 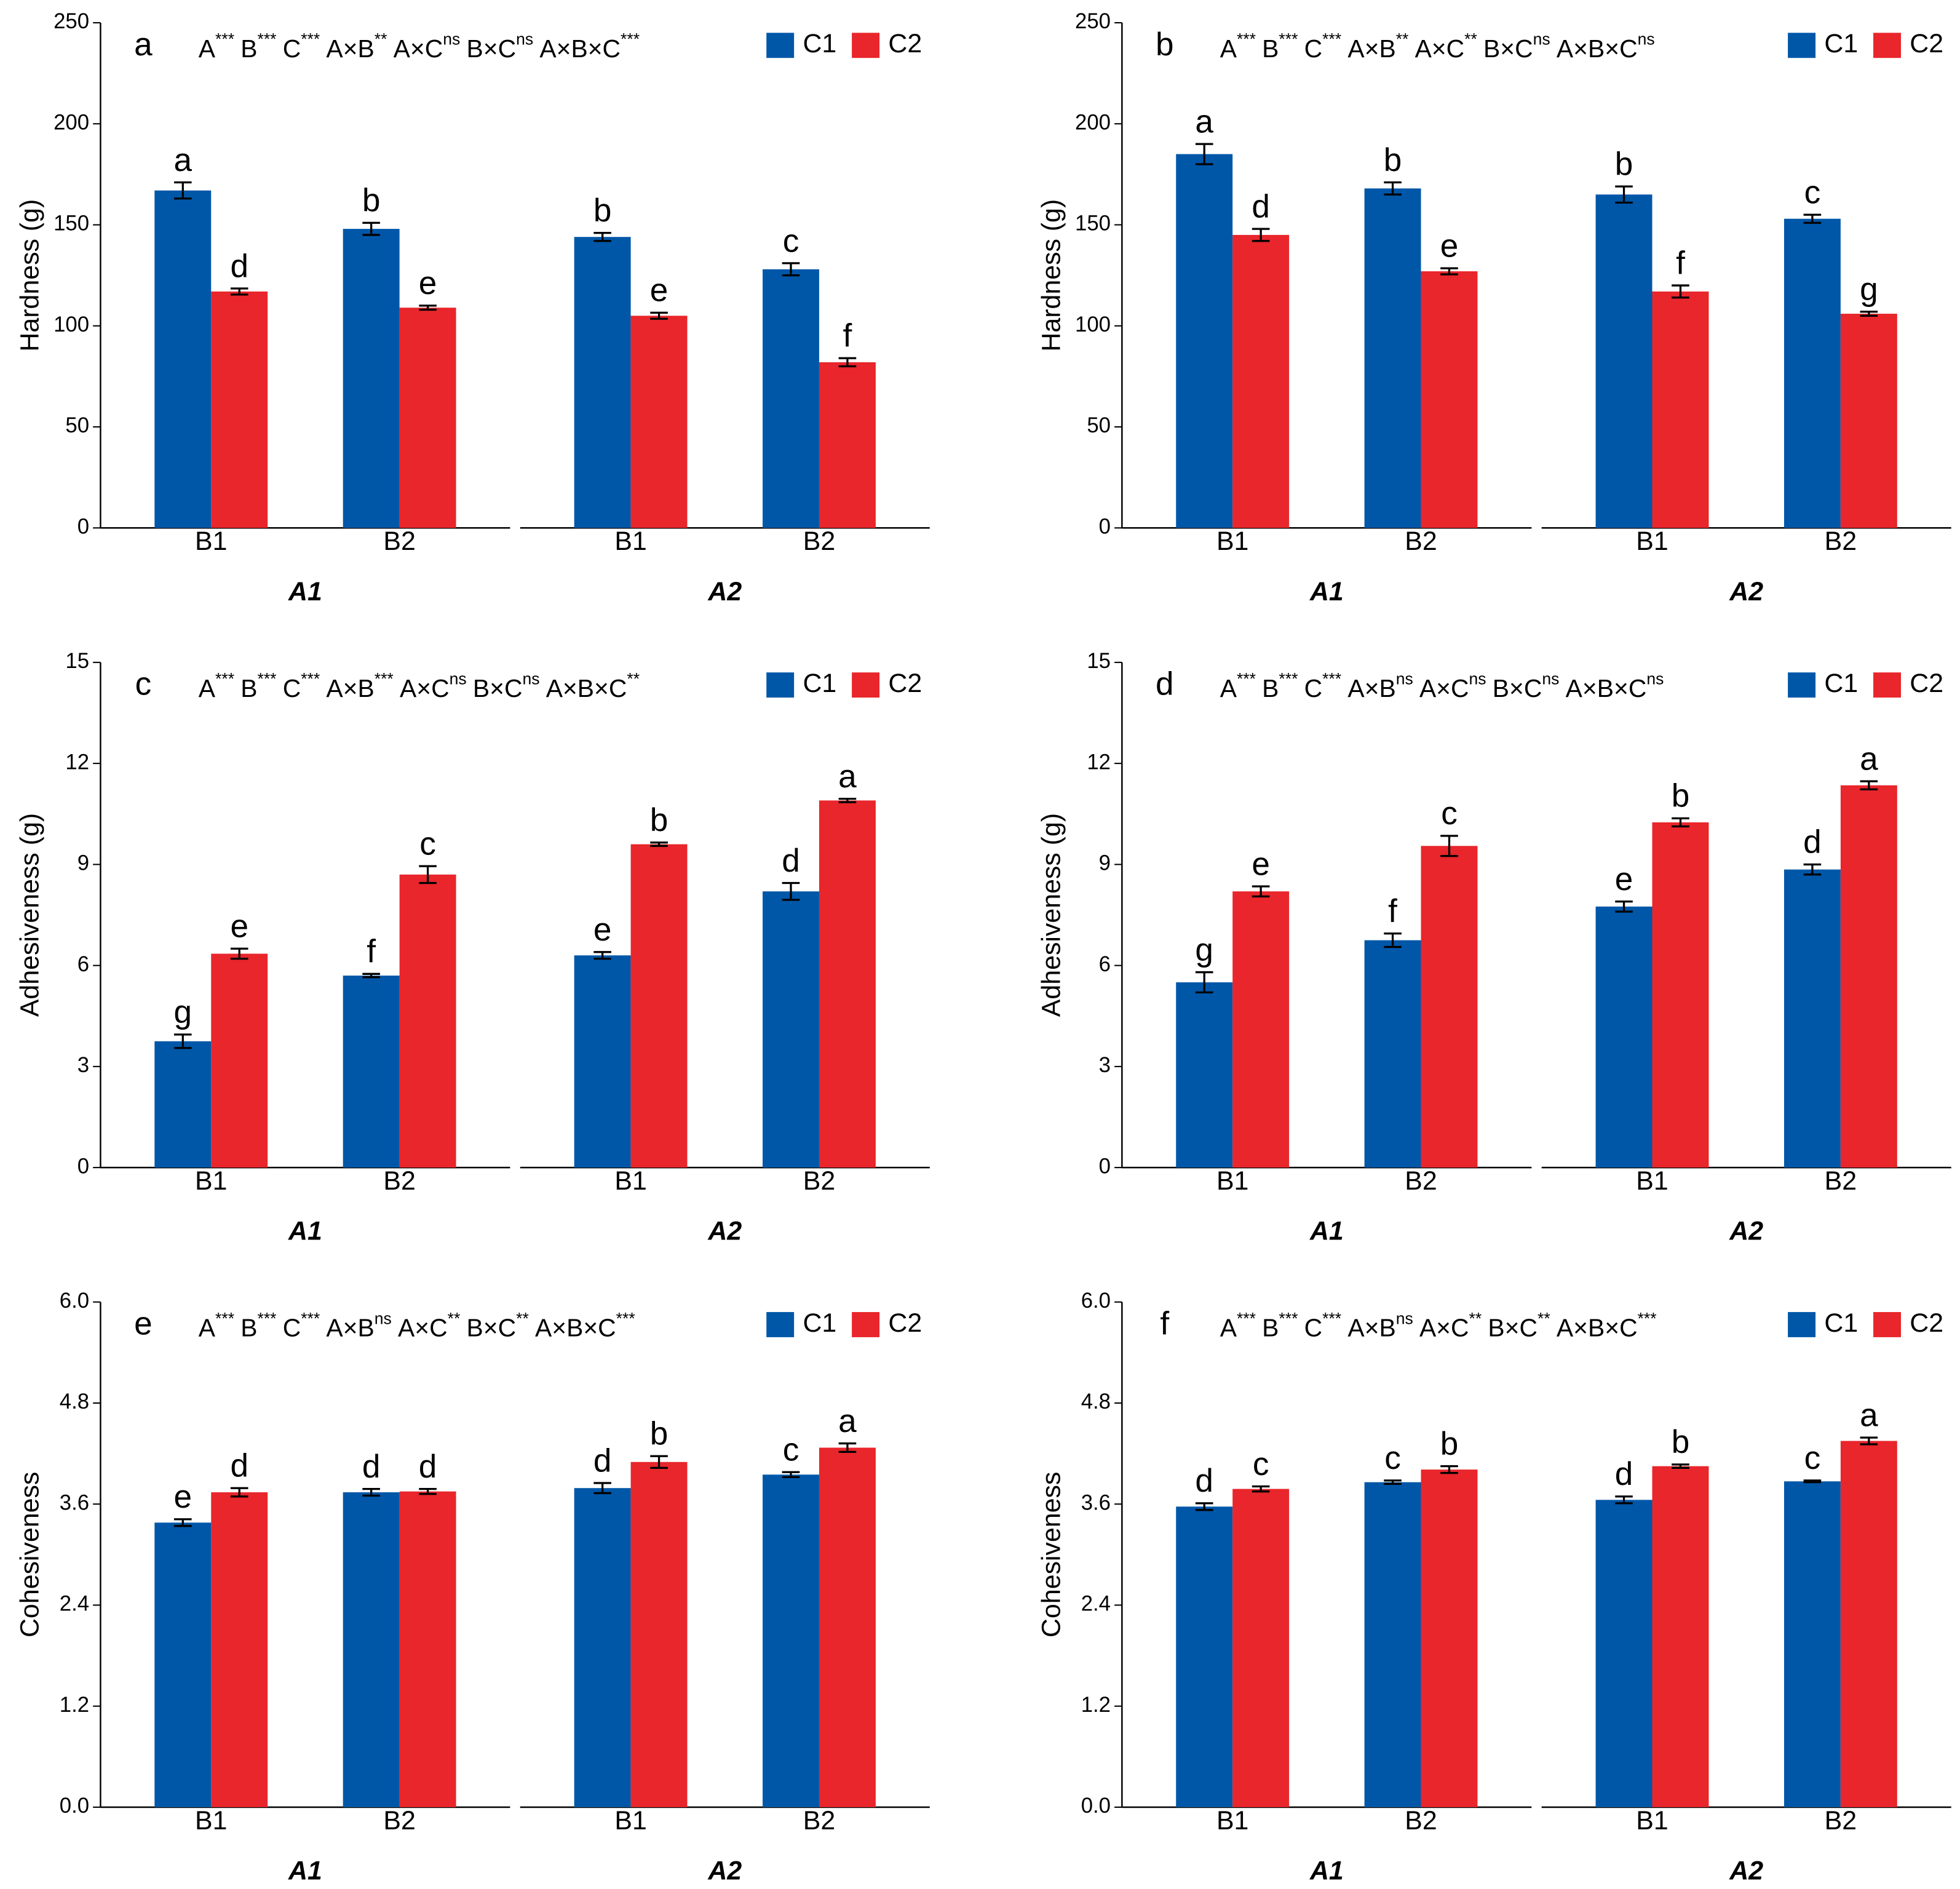 I want to click on effects: A*** B*** C*** A×B** A×Cns B×Cns A×B×C***, so click(x=419, y=46).